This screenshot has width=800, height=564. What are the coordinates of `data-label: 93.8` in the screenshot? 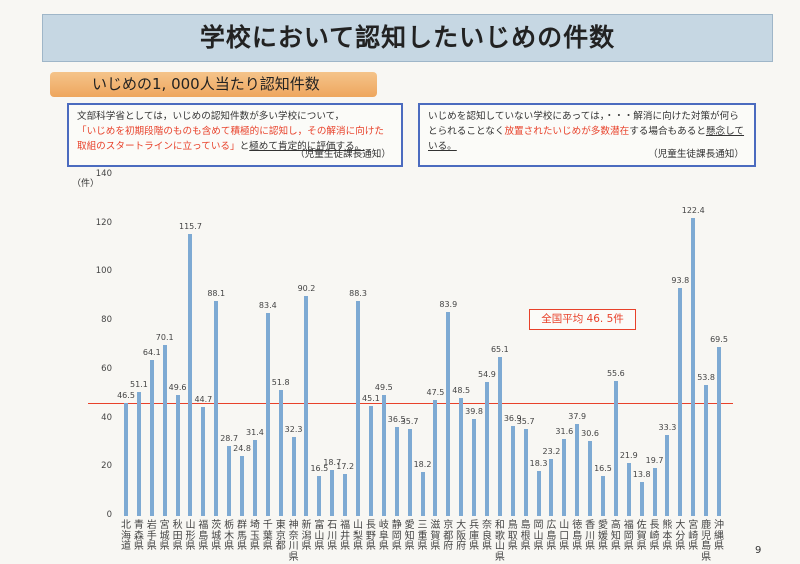 It's located at (680, 280).